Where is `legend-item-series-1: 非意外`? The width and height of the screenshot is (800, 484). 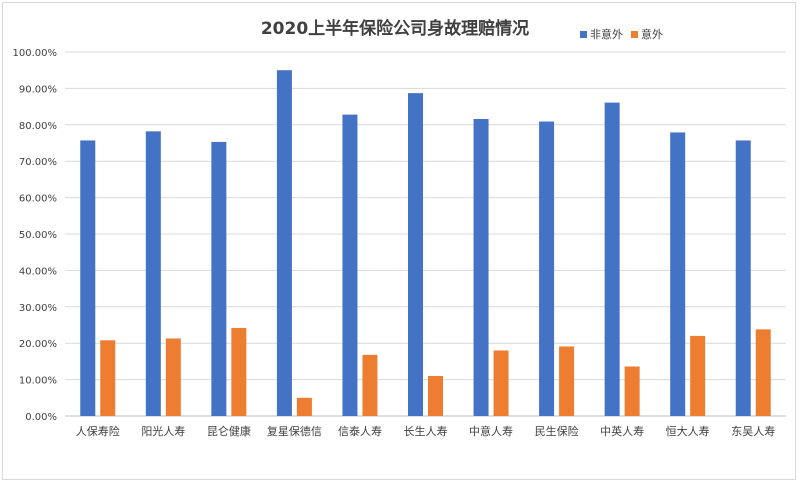
legend-item-series-1: 非意外 is located at coordinates (601, 34).